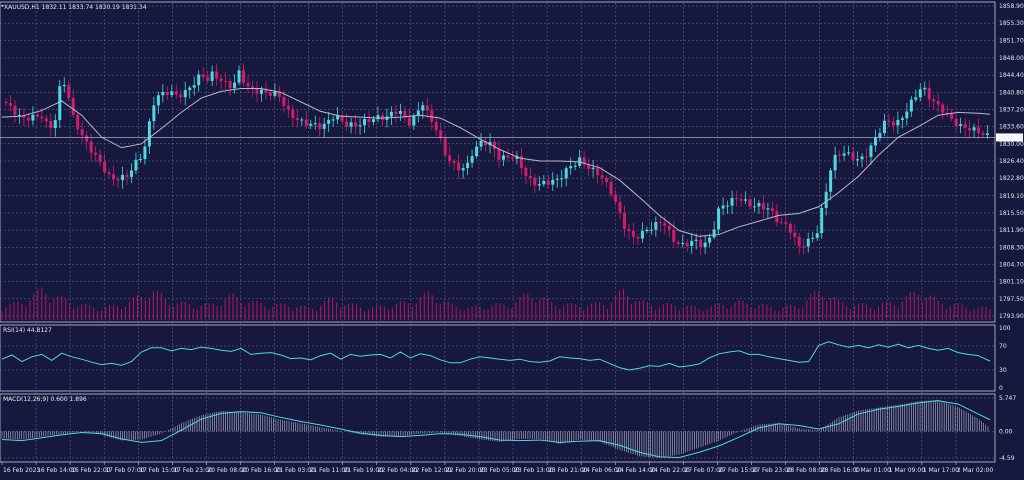 This screenshot has height=480, width=1024. Describe the element at coordinates (505, 358) in the screenshot. I see `rsi-panel: 100 70 30 0 RSI(14) 44.8127` at that location.